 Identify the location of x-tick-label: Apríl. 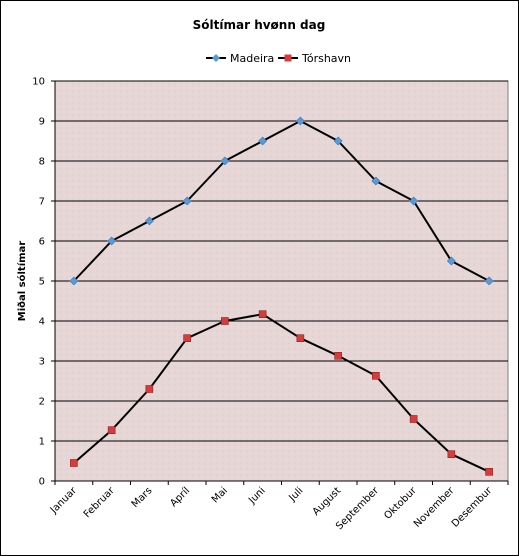
(180, 497).